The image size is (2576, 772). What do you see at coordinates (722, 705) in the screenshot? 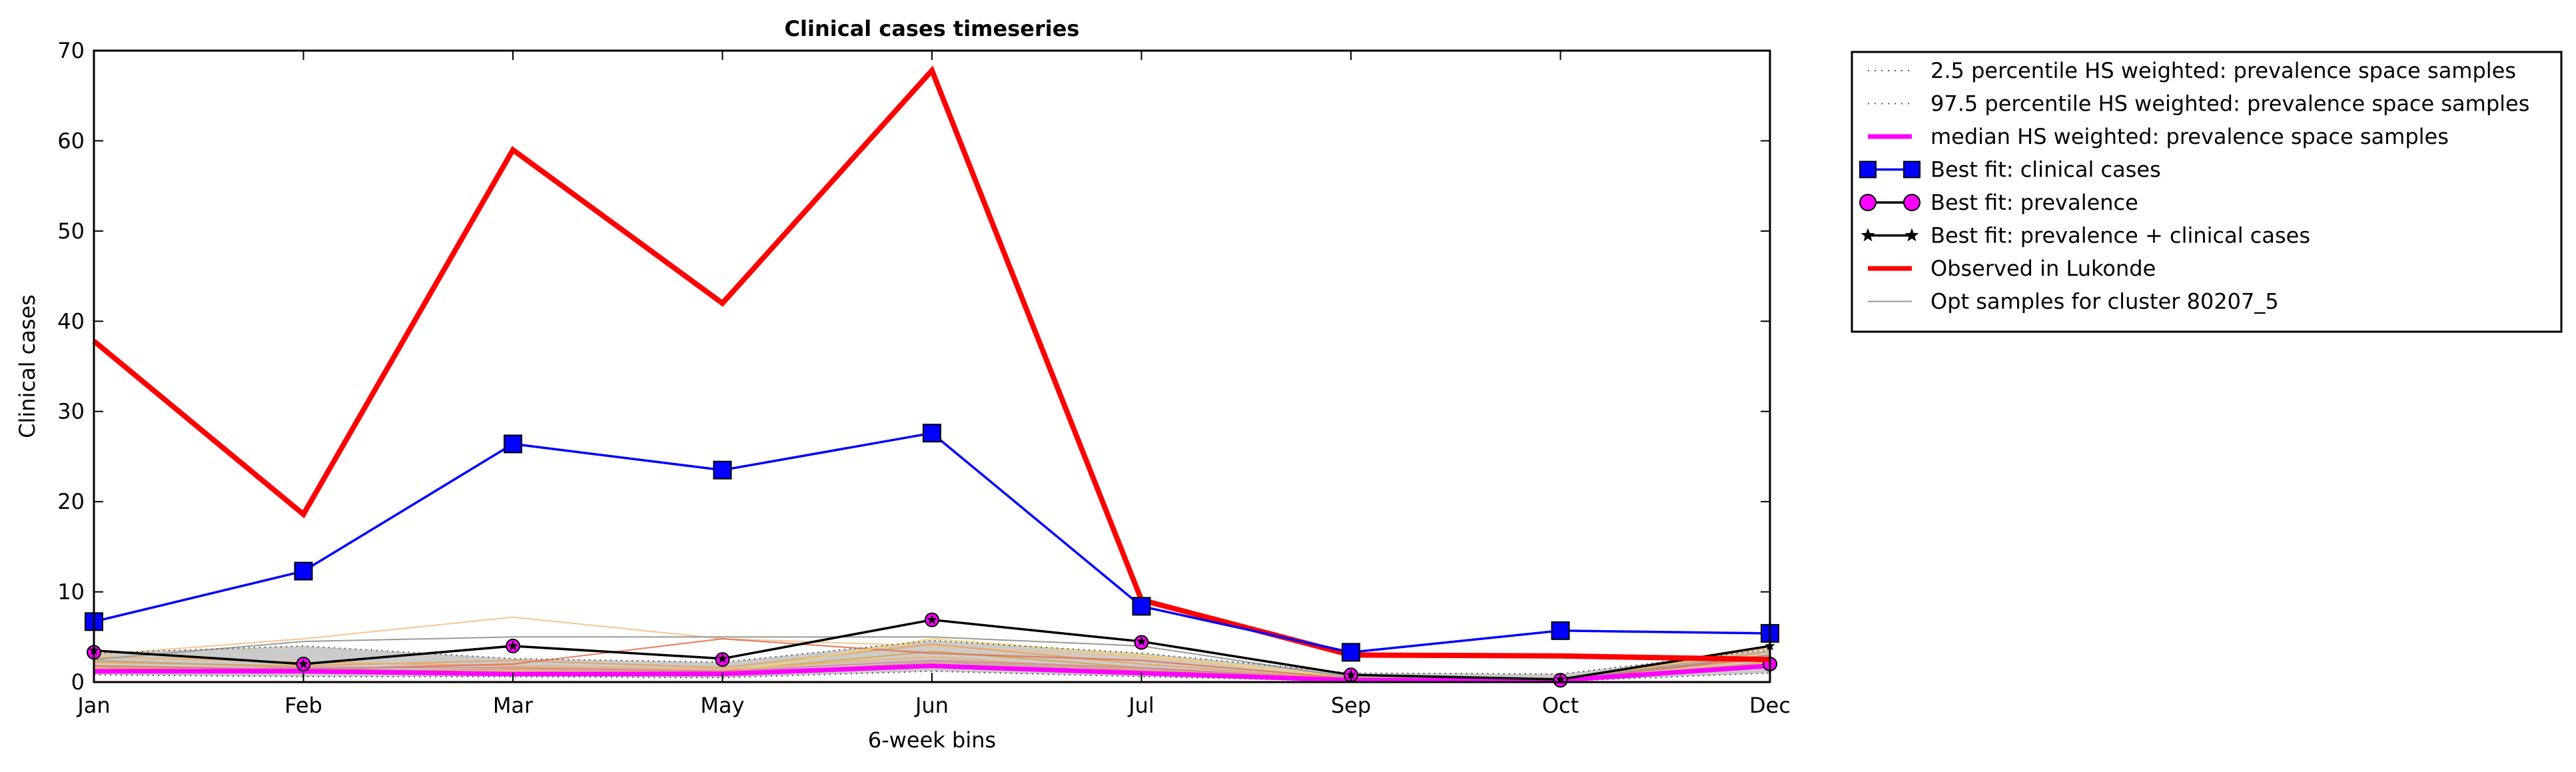
I see `x-tick-label: May` at bounding box center [722, 705].